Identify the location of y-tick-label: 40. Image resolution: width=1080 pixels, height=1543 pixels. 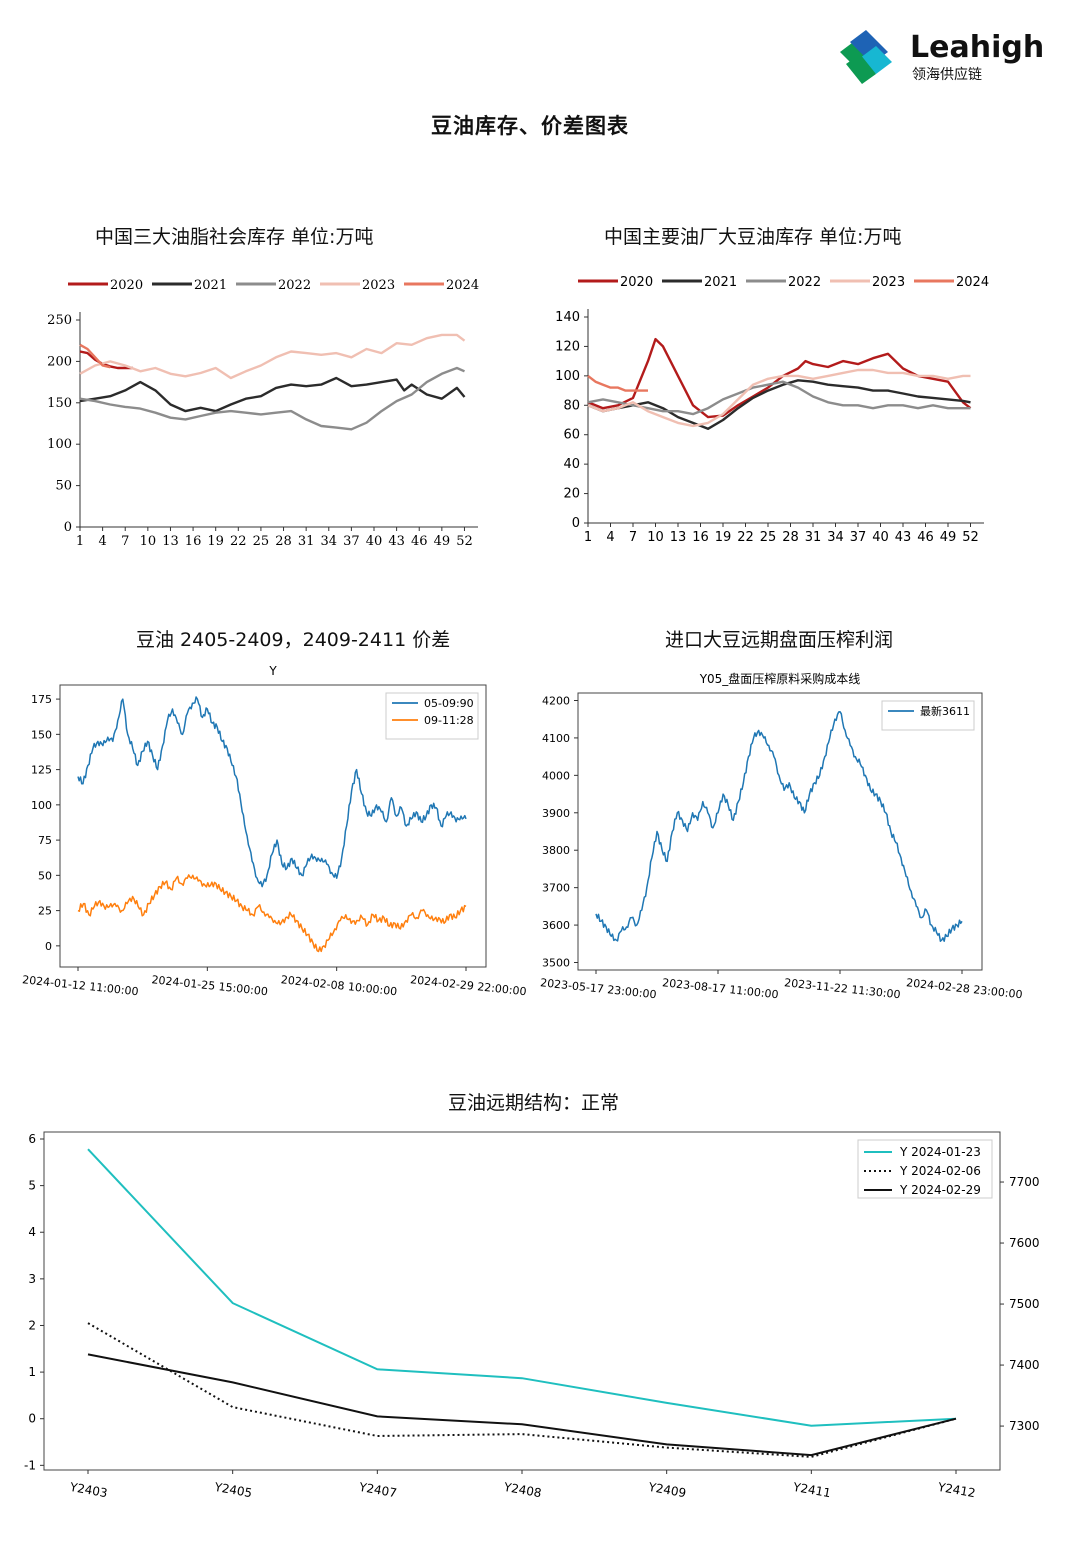
(571, 464).